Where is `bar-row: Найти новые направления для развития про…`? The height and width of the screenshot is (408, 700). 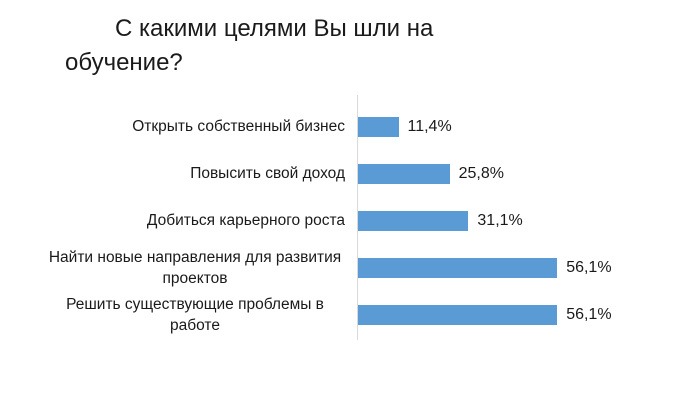
bar-row: Найти новые направления для развития про… is located at coordinates (350, 267).